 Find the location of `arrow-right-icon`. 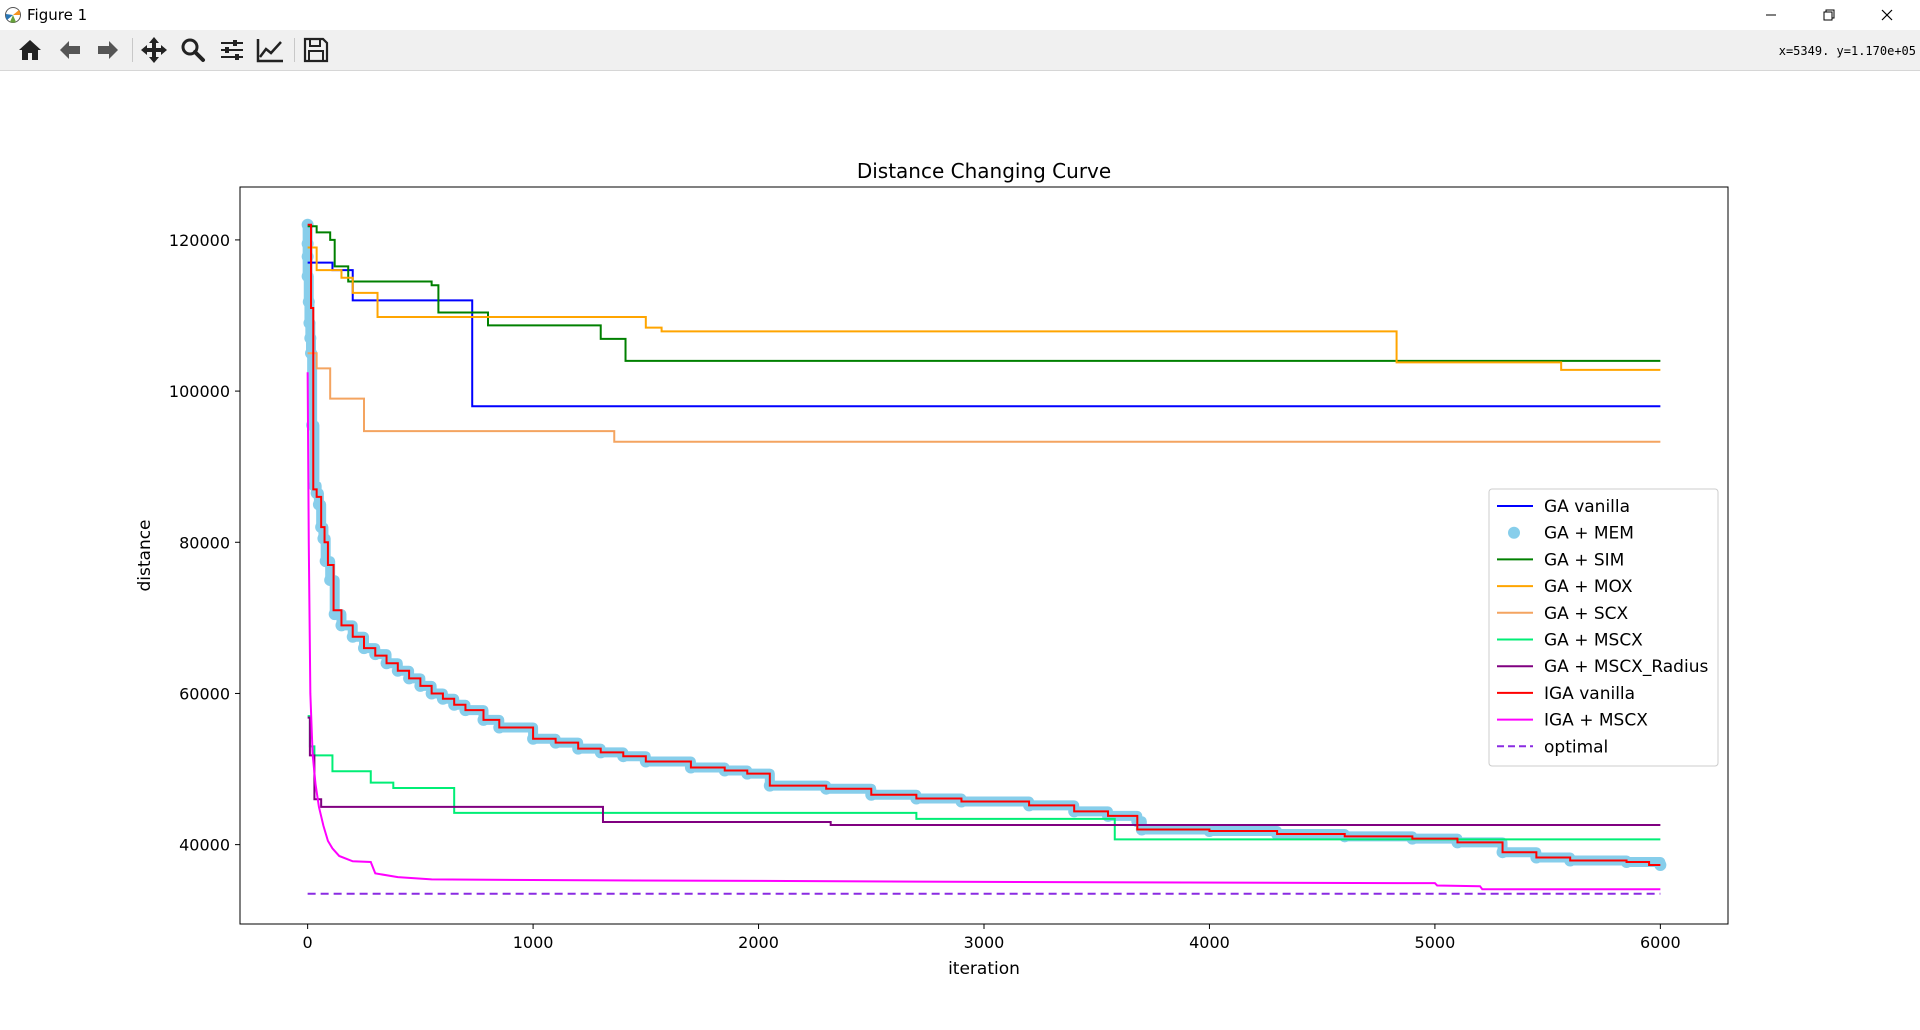

arrow-right-icon is located at coordinates (108, 50).